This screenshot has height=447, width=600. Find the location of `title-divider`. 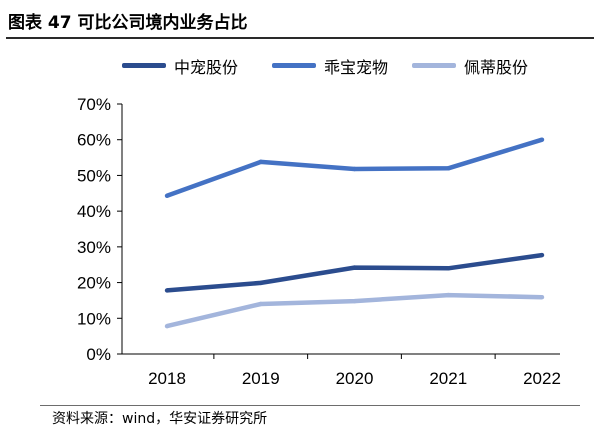

title-divider is located at coordinates (300, 38).